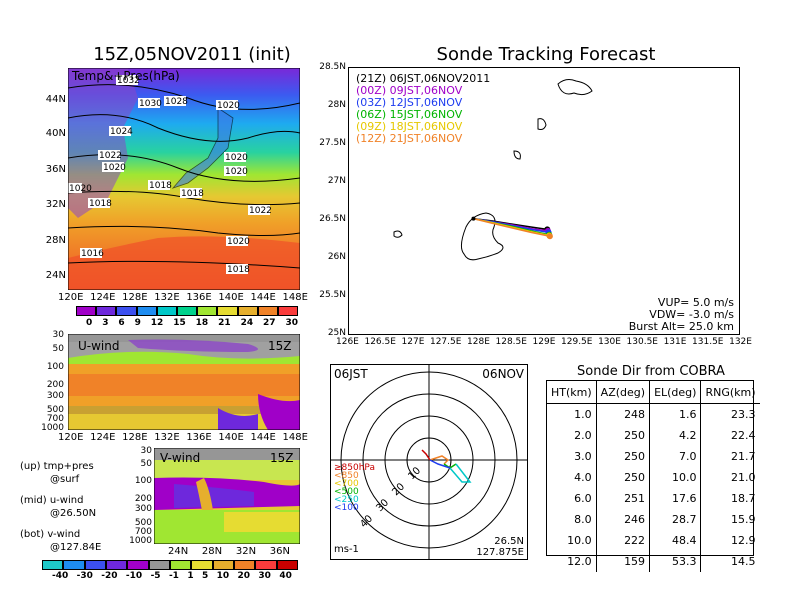  Describe the element at coordinates (231, 297) in the screenshot. I see `lon-tick-label: 140E` at that location.